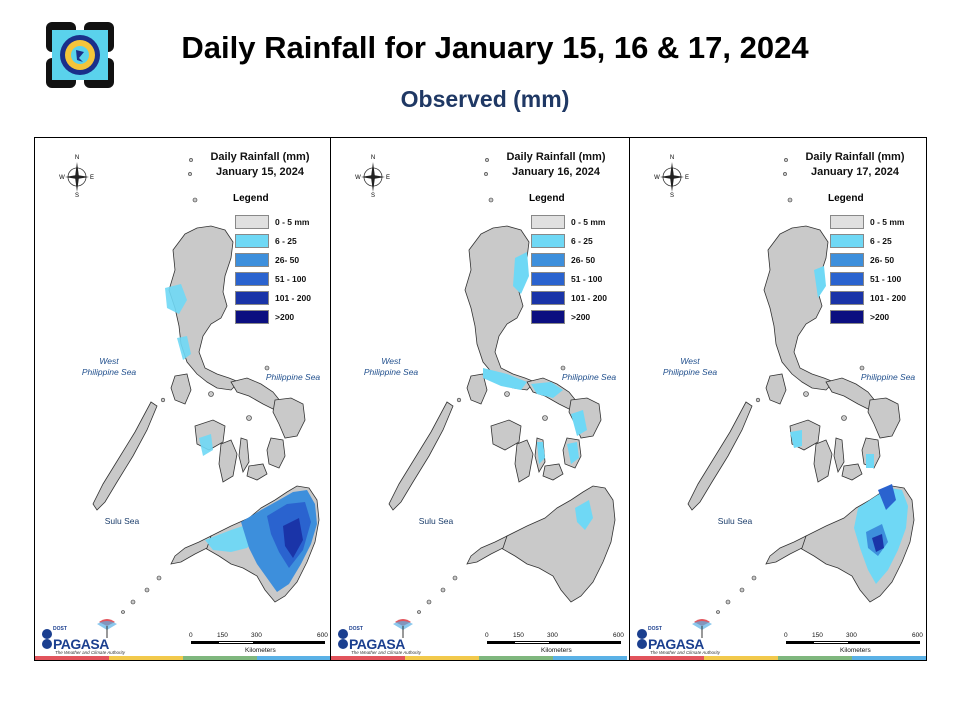  What do you see at coordinates (855, 165) in the screenshot?
I see `map-heading: Daily Rainfall (mm) January 17, 2024` at bounding box center [855, 165].